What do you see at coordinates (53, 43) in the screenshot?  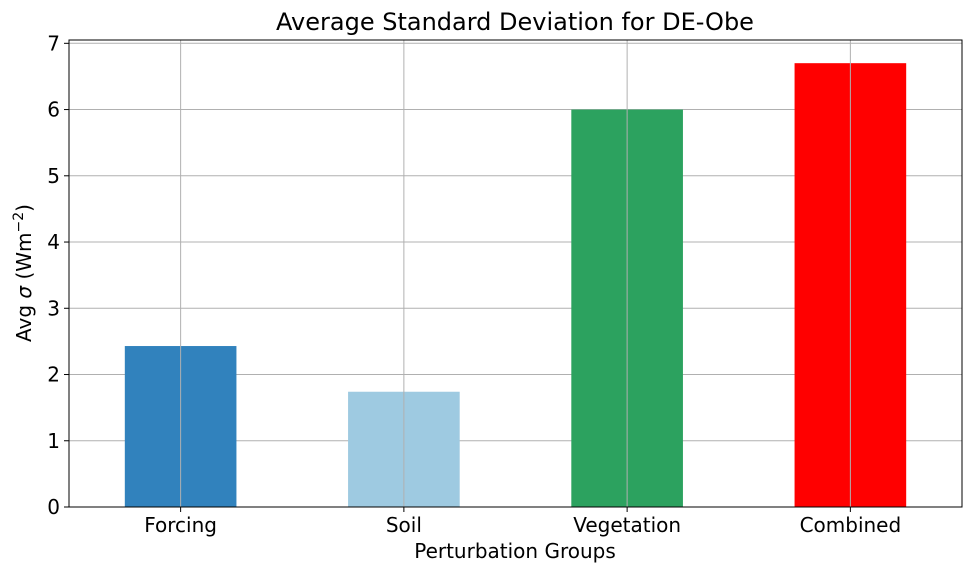 I see `y-tick-label: 7` at bounding box center [53, 43].